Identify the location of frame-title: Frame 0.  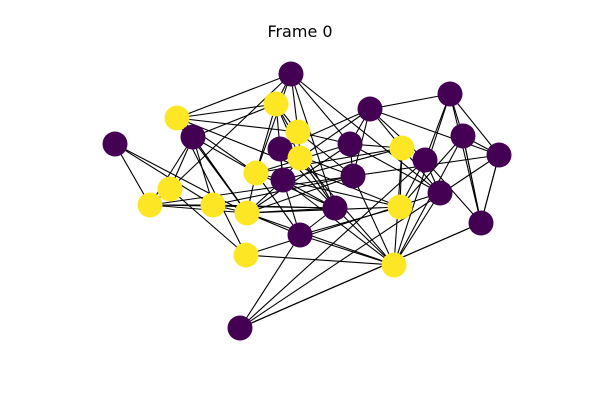
(300, 31).